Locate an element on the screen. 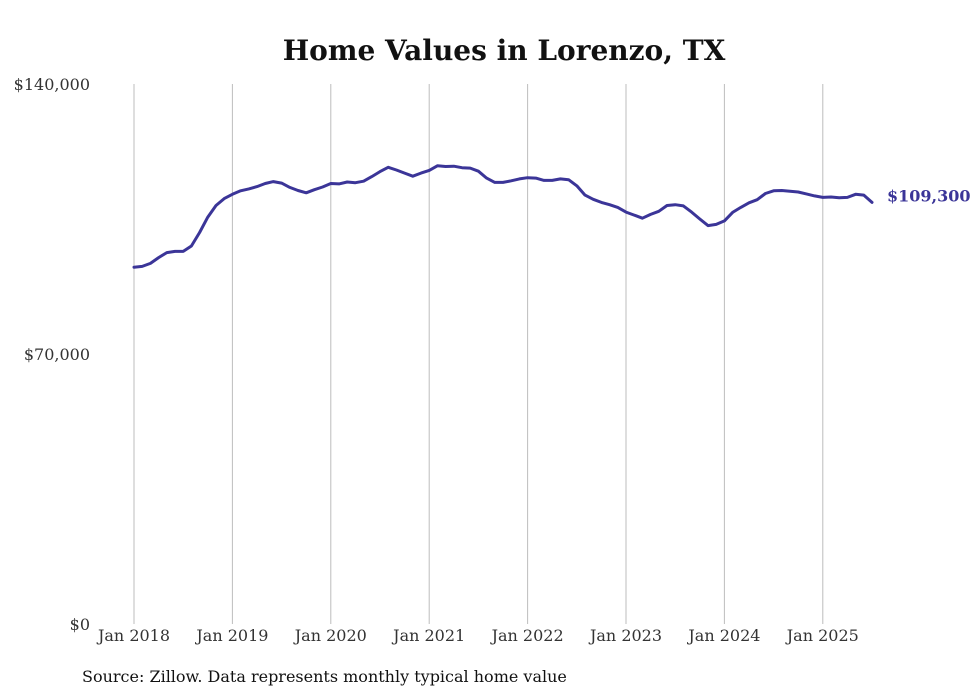 The width and height of the screenshot is (980, 699). y-axis-tick-labels: $0 $70,000 $140,000 is located at coordinates (52, 354).